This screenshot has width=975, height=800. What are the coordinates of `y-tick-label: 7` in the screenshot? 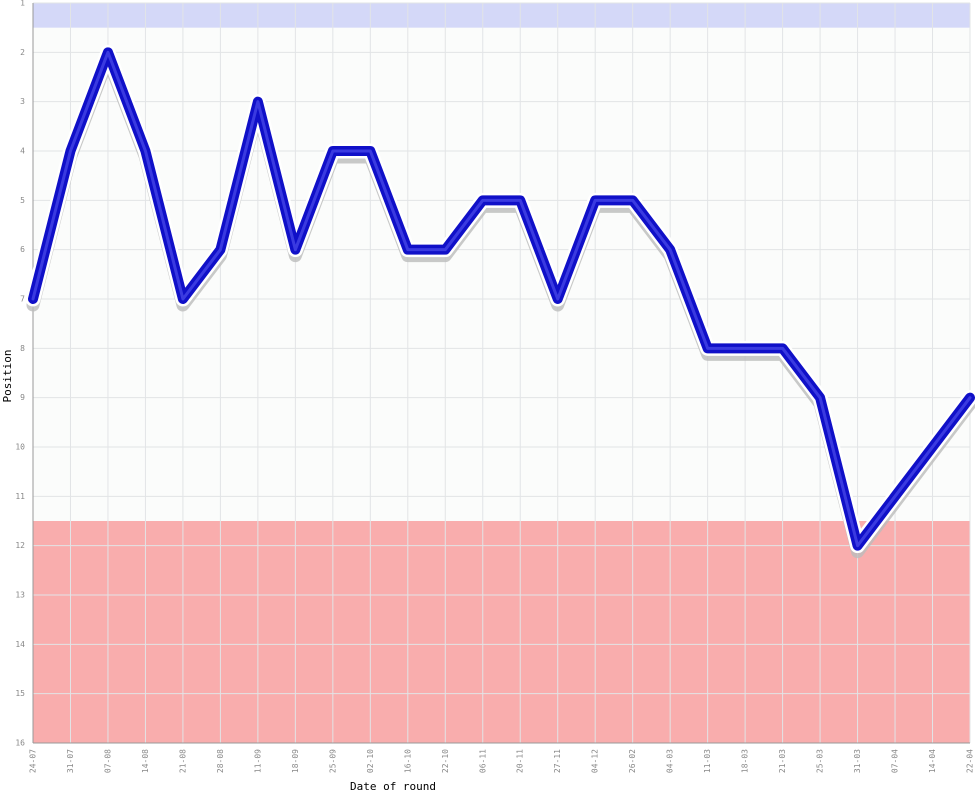 It's located at (22, 299).